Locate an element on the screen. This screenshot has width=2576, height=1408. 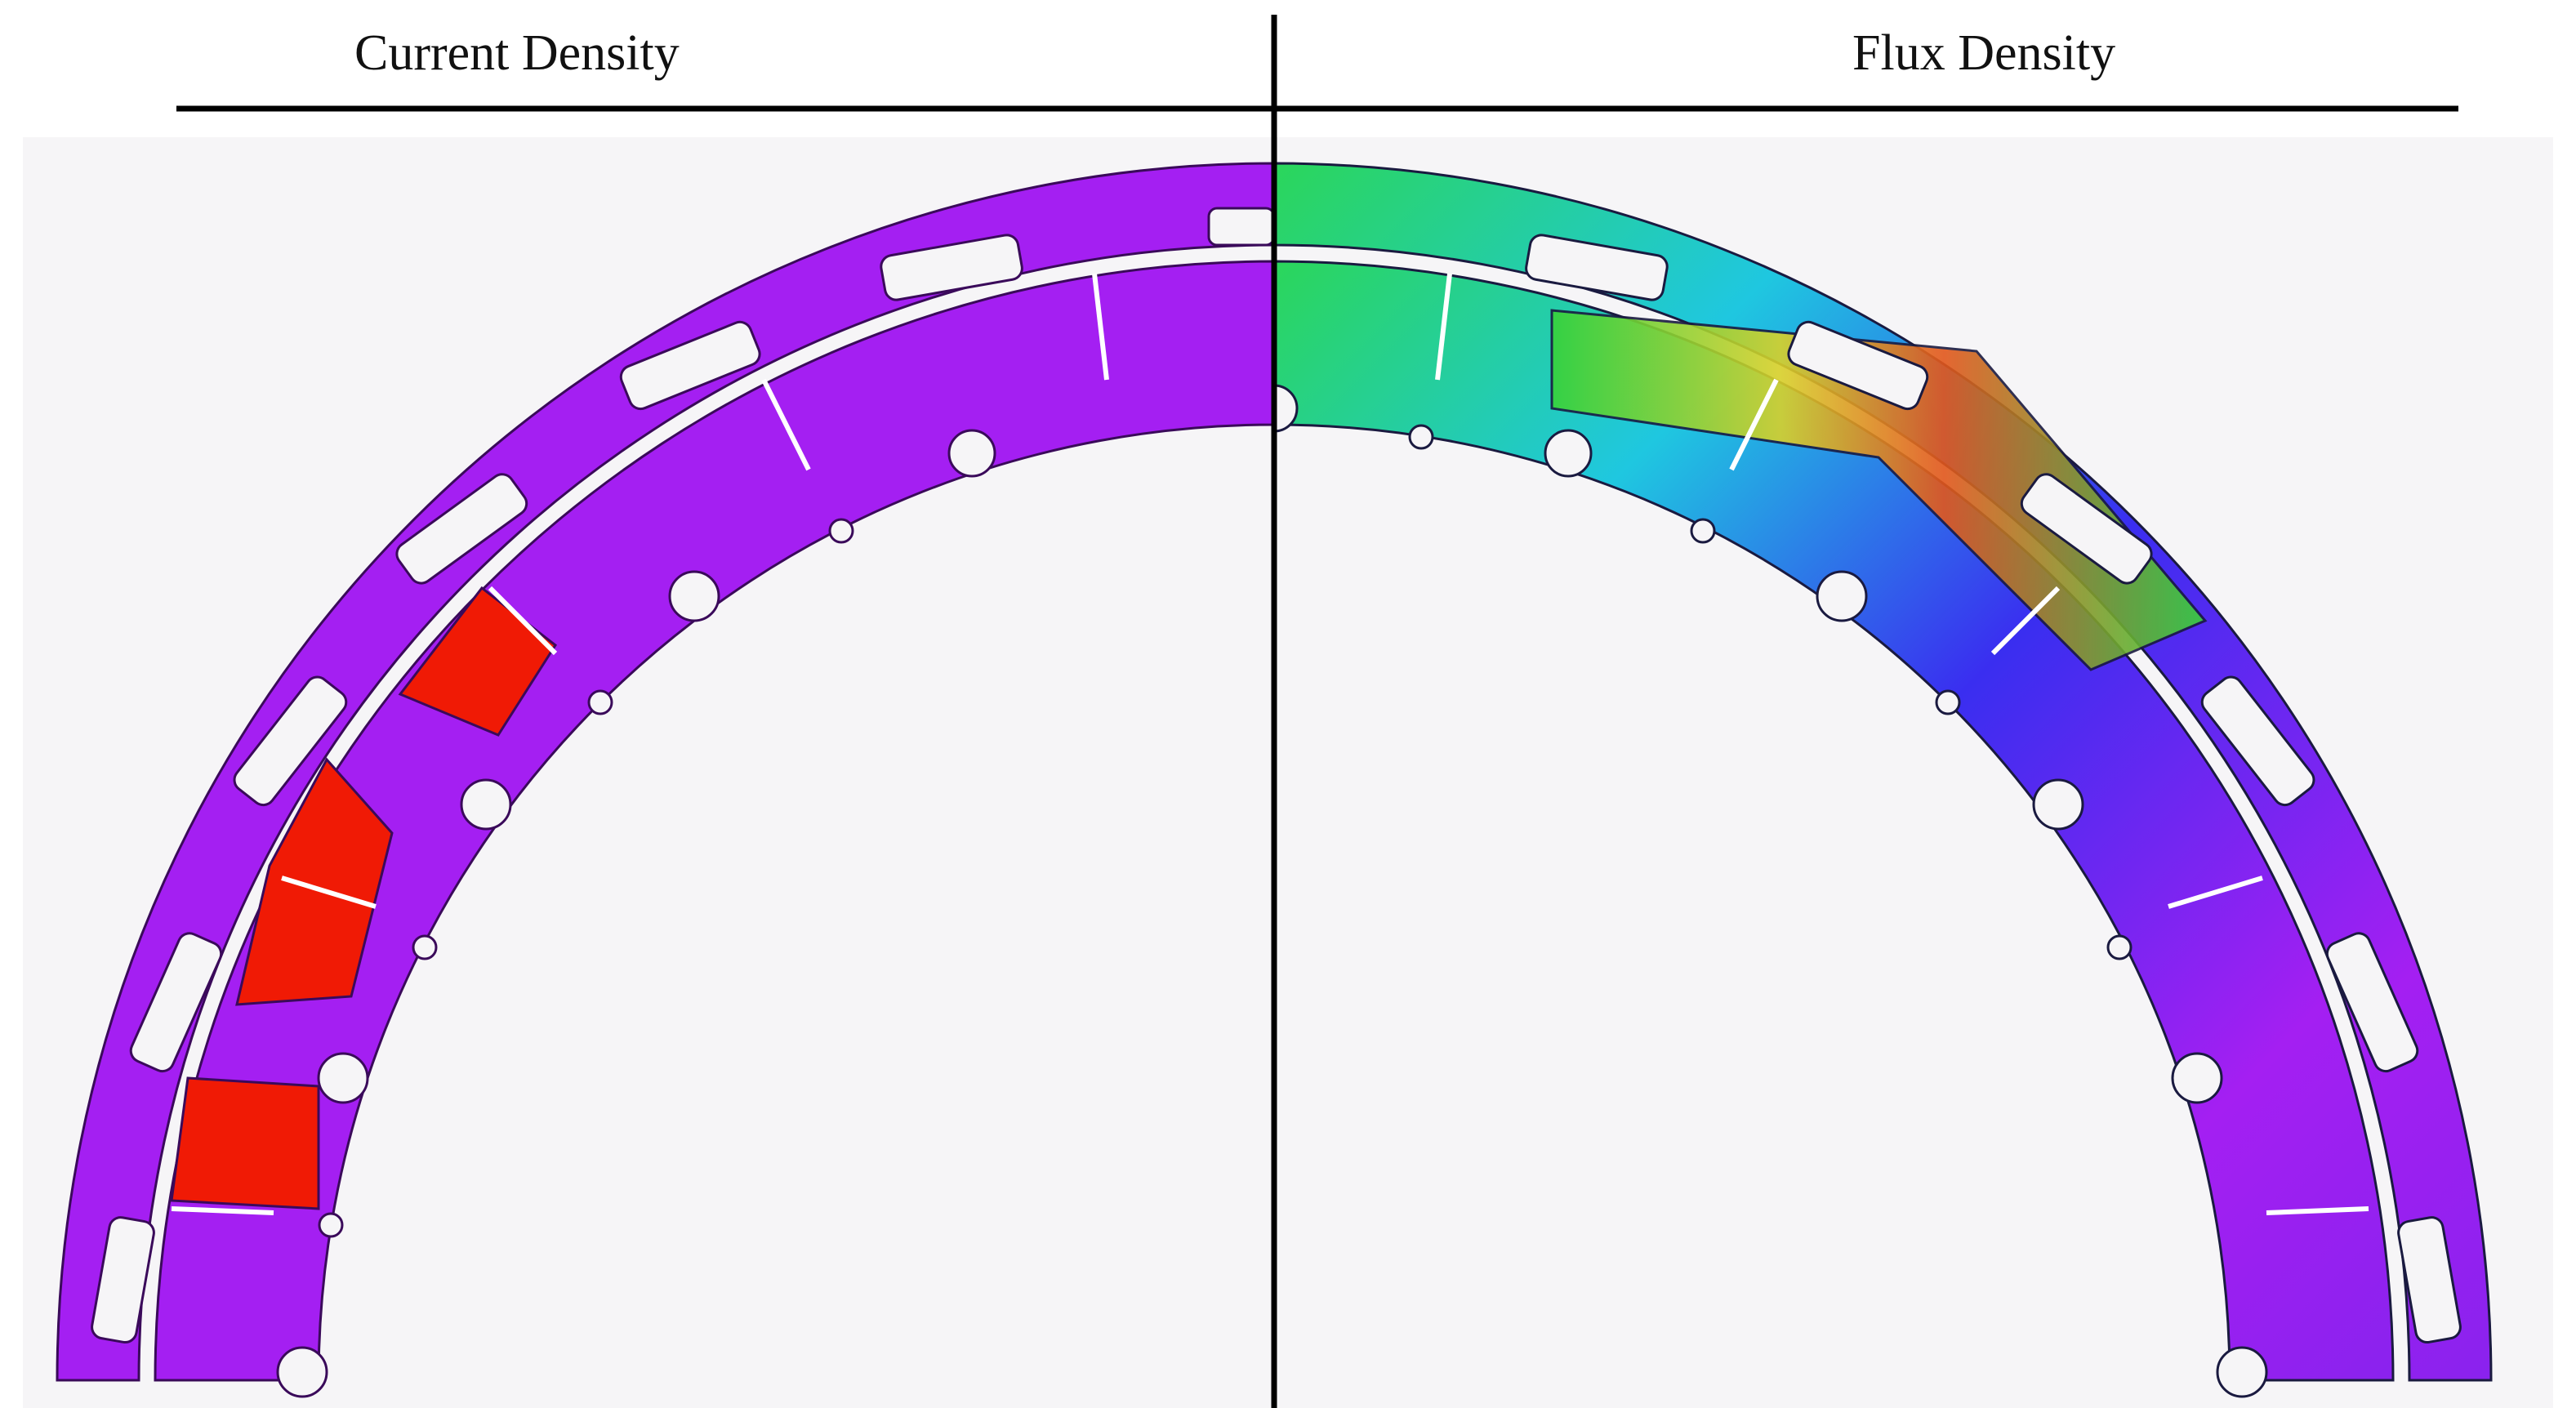
flux-density-title: Flux Density is located at coordinates (1984, 53).